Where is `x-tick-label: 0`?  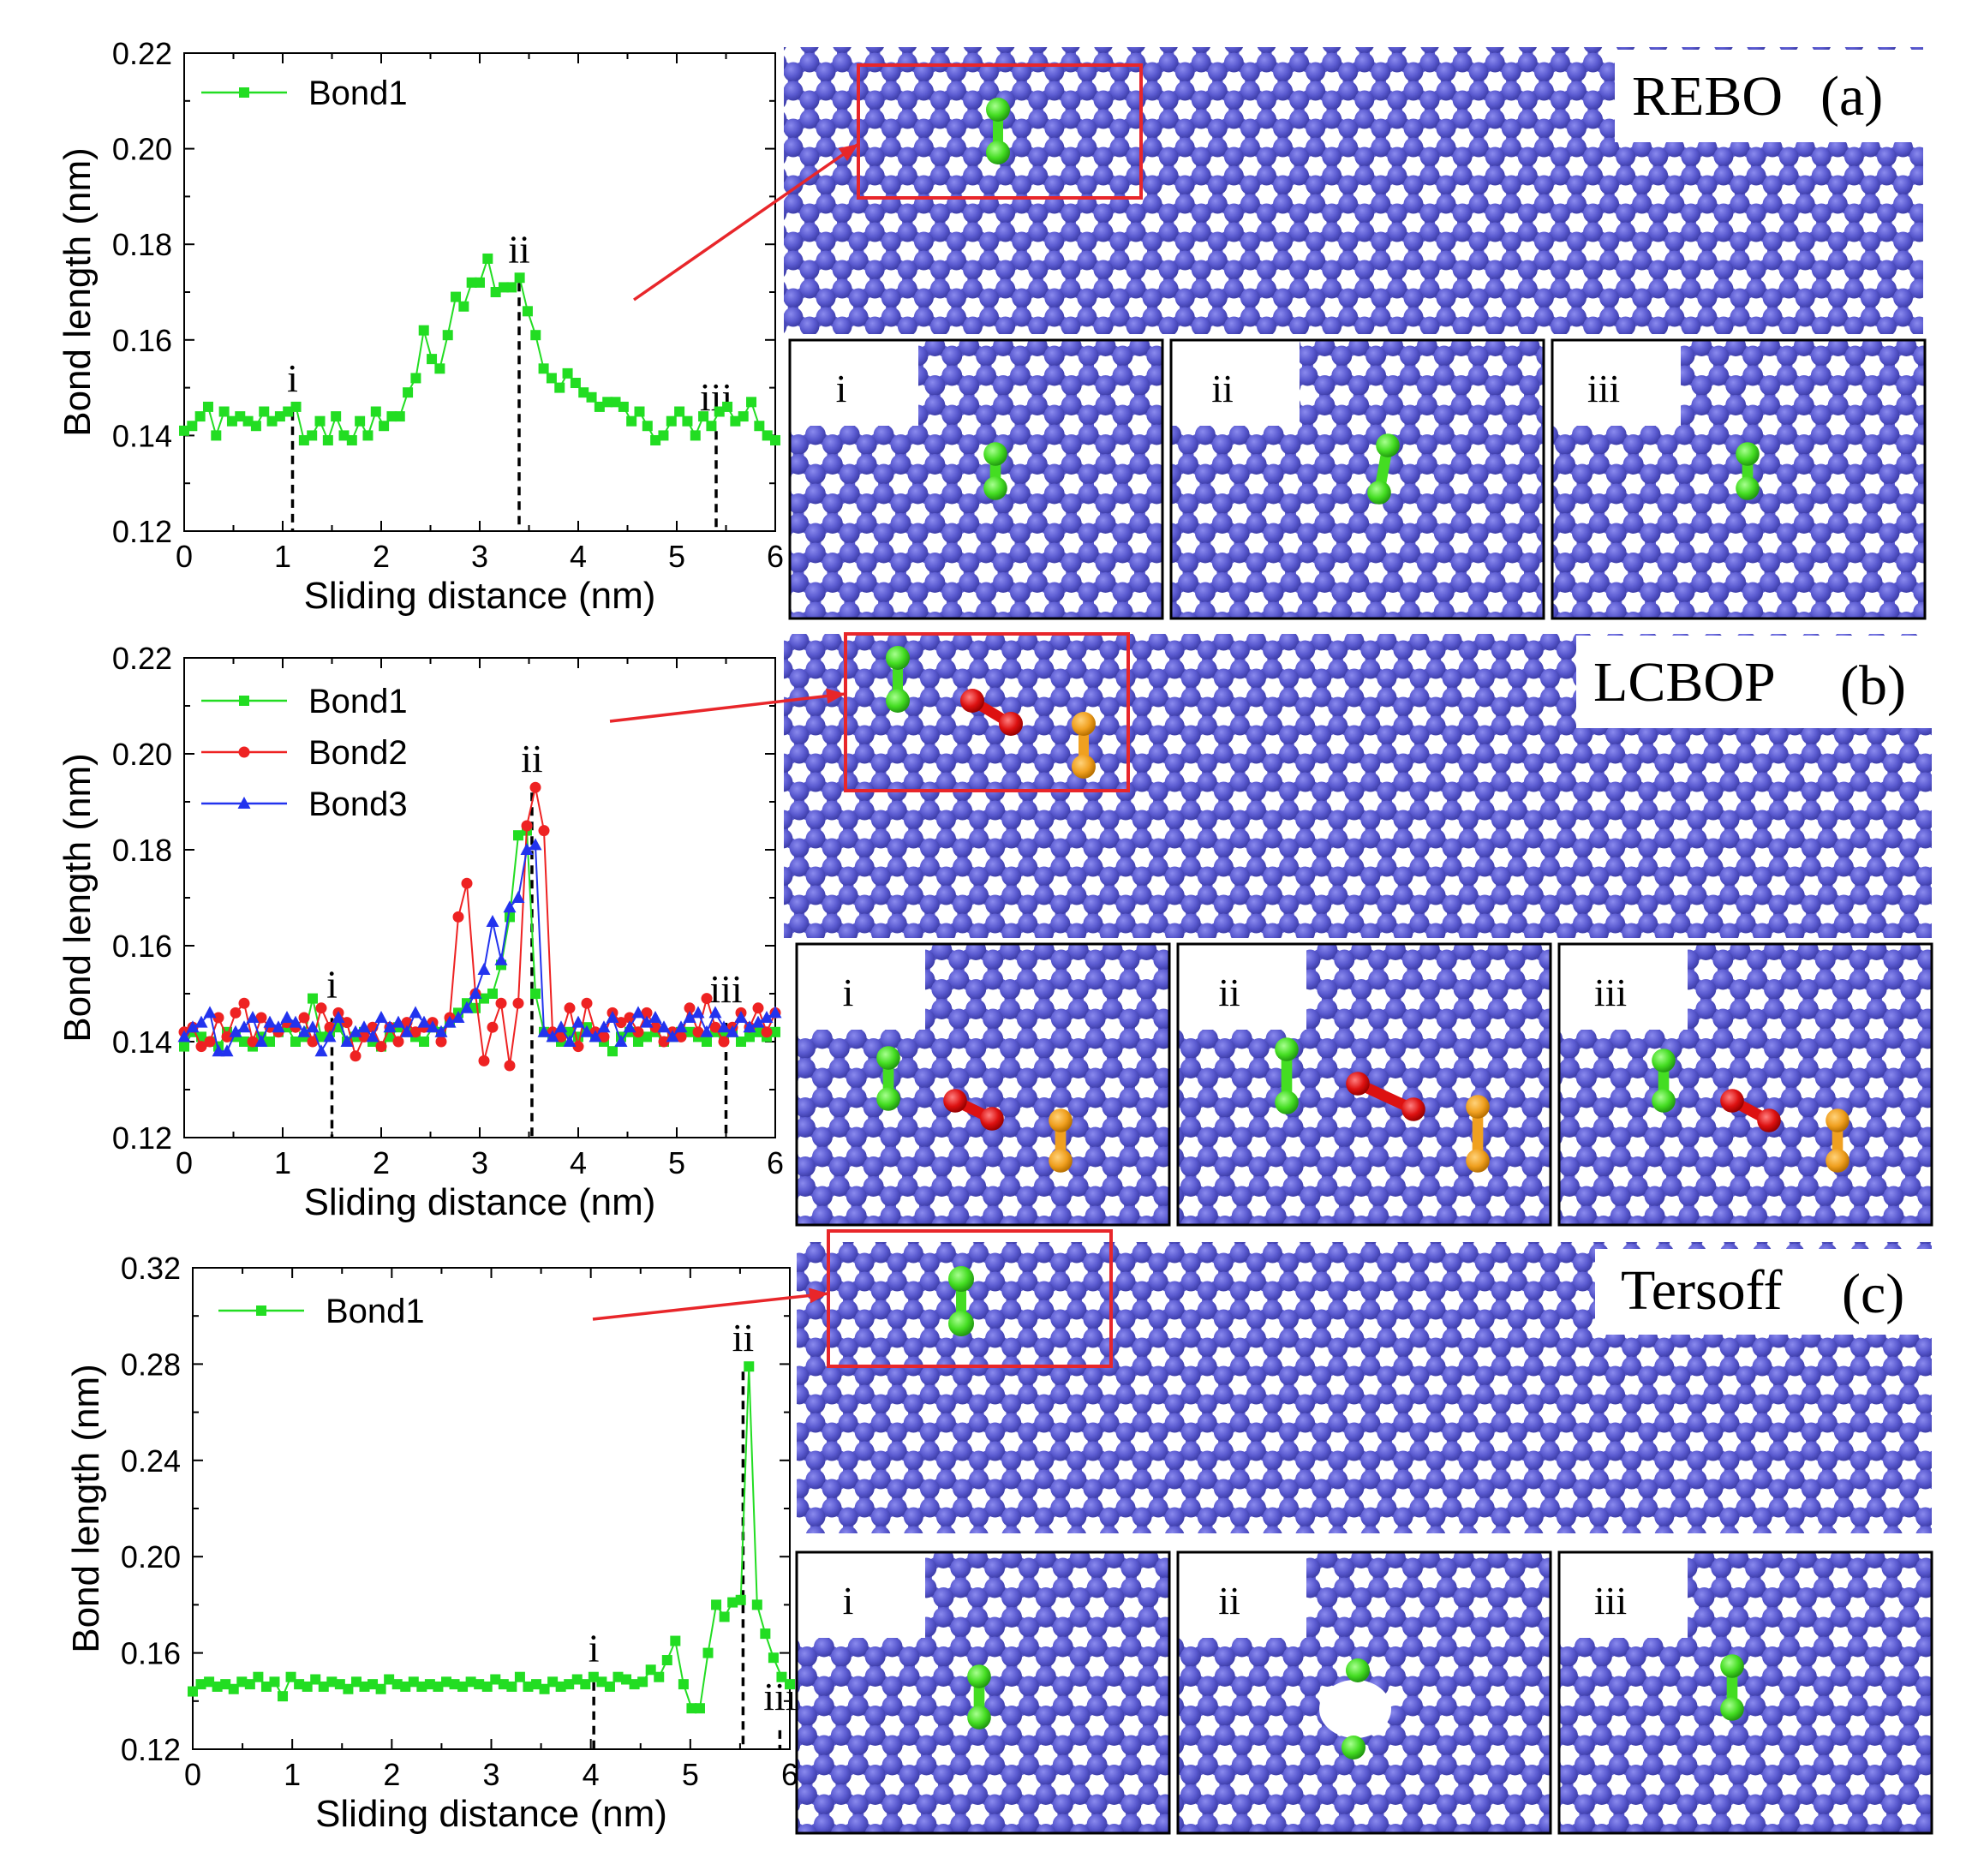
x-tick-label: 0 is located at coordinates (192, 1774).